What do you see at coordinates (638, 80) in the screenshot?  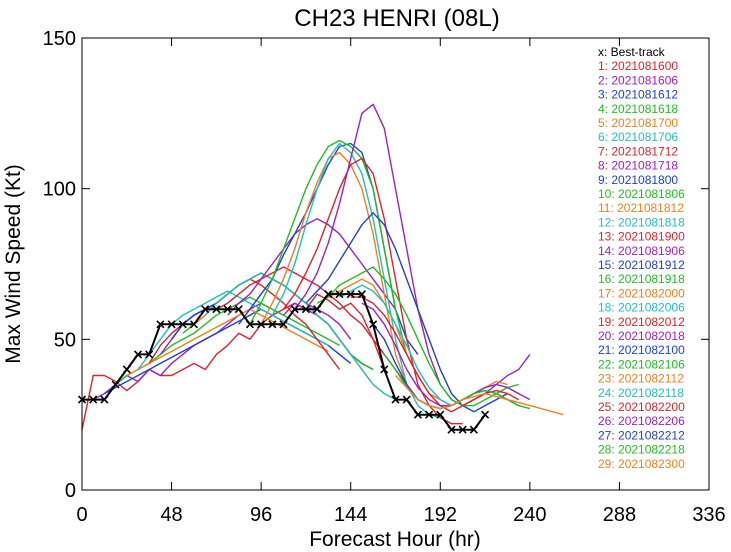 I see `legend-entry: 2: 2021081606` at bounding box center [638, 80].